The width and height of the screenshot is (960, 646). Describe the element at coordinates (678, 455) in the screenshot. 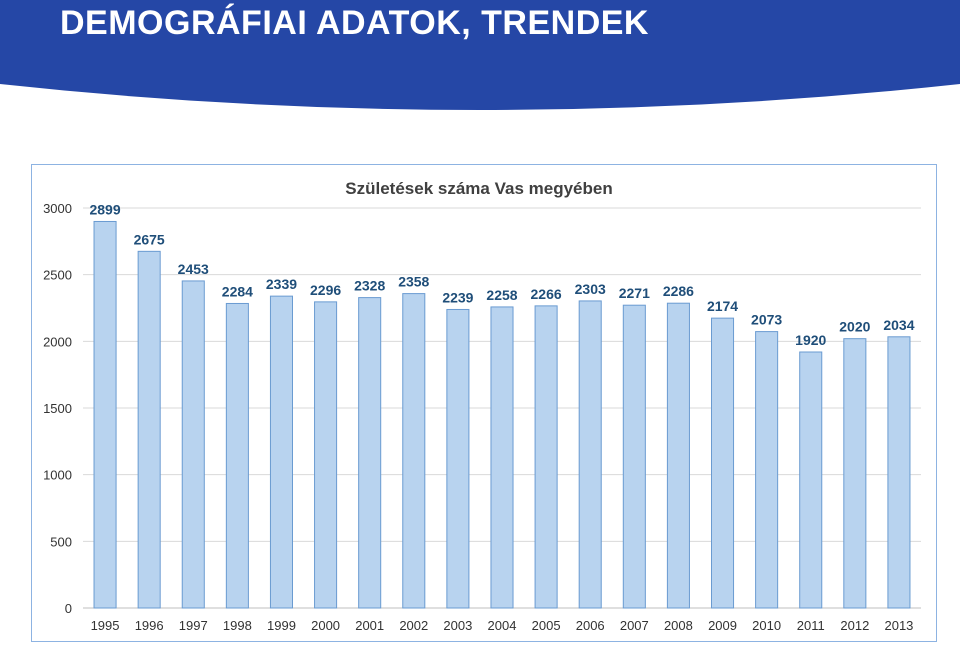

I see `bar-2008` at that location.